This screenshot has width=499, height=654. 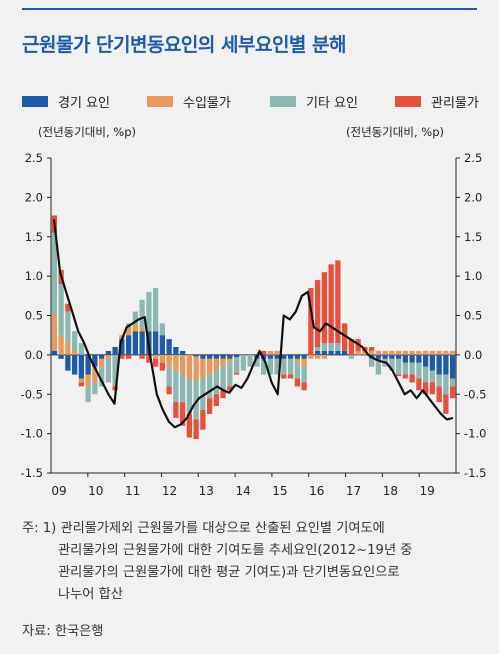 I want to click on x-tick-label: 15, so click(x=279, y=491).